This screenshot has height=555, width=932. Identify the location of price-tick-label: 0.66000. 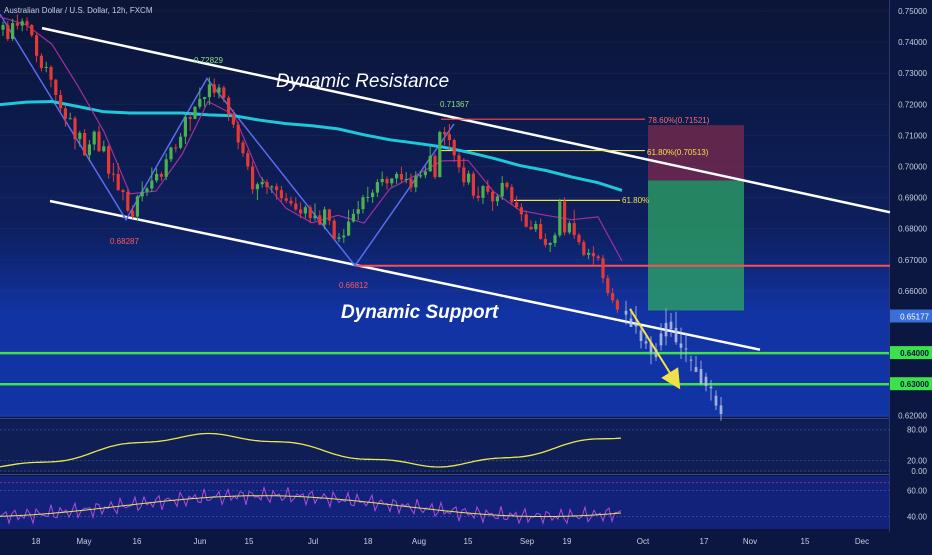
(912, 291).